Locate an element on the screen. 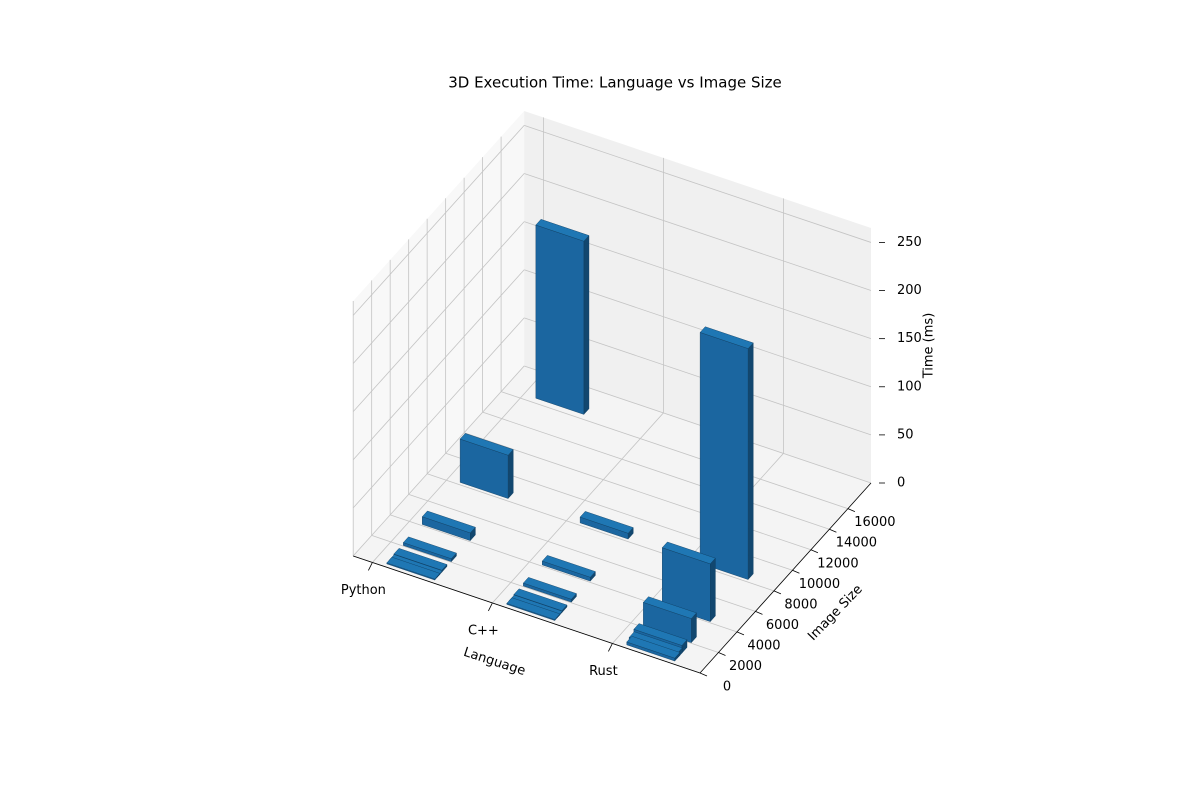  back-pane is located at coordinates (697, 296).